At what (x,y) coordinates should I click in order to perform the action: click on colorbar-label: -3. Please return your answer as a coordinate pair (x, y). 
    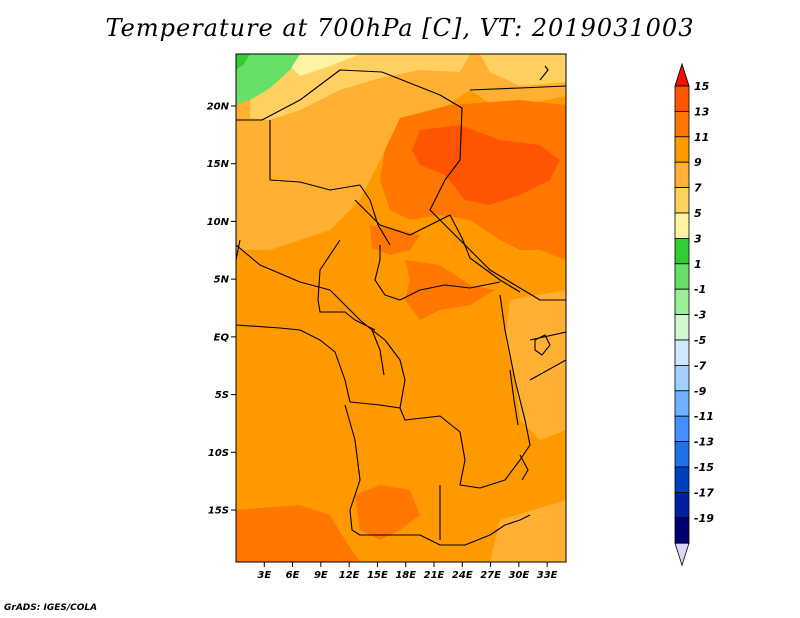
    Looking at the image, I should click on (700, 315).